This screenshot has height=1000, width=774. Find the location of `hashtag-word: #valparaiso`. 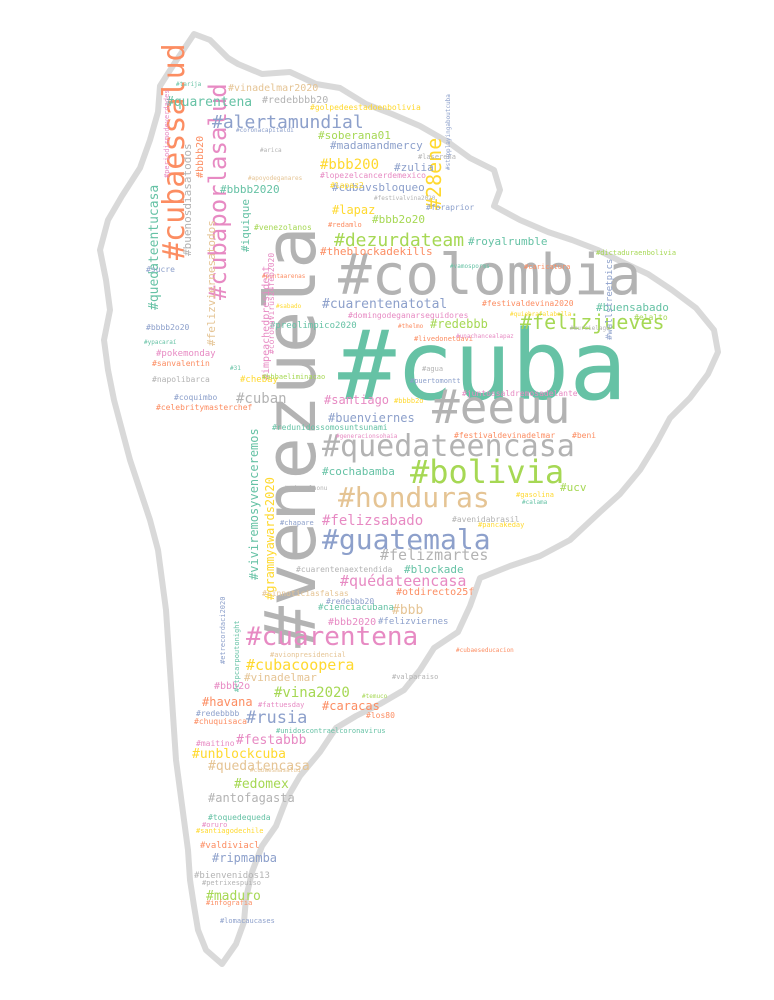

hashtag-word: #valparaiso is located at coordinates (415, 677).